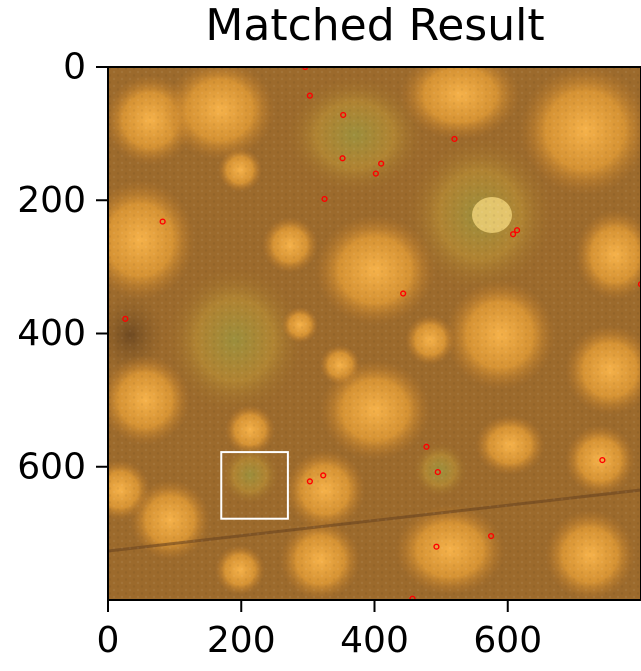  What do you see at coordinates (319, 630) in the screenshot?
I see `x-axis: 0 200 400 600` at bounding box center [319, 630].